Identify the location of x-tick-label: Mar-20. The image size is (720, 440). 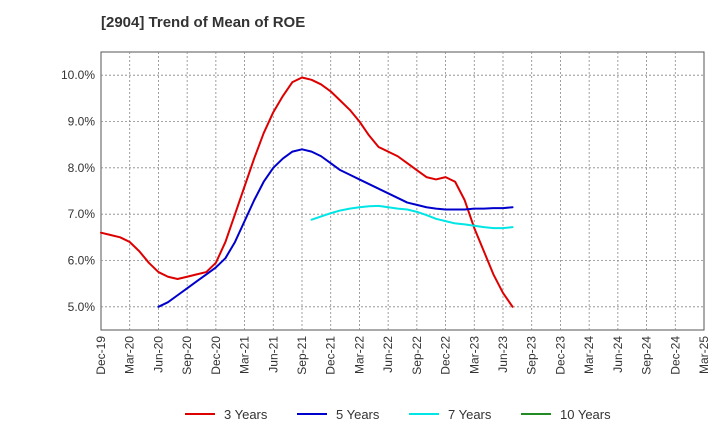
(130, 355).